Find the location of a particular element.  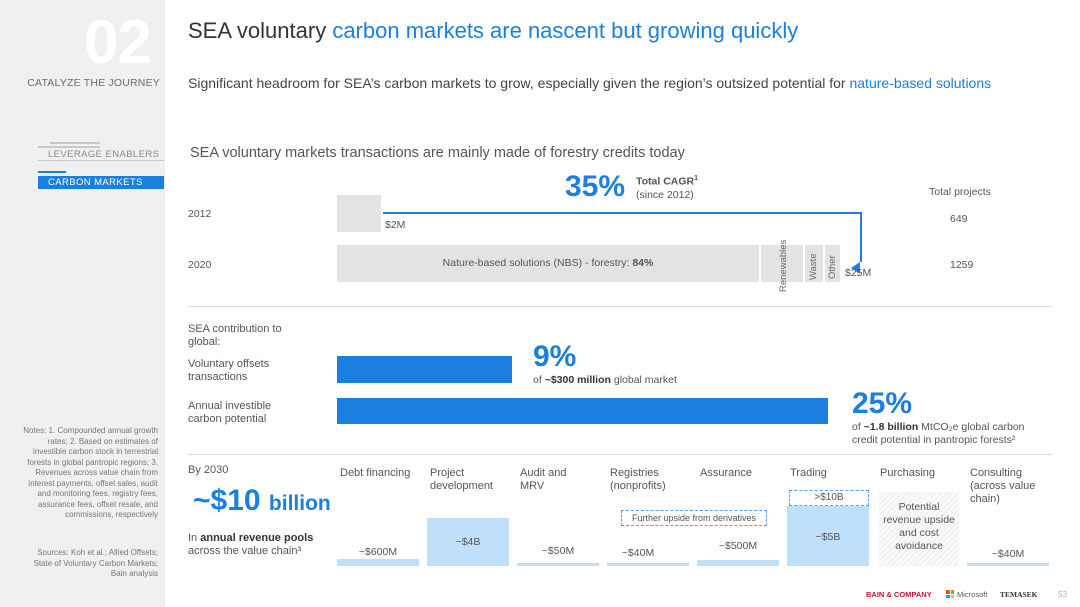

segment-label-waste: Waste is located at coordinates (813, 266).